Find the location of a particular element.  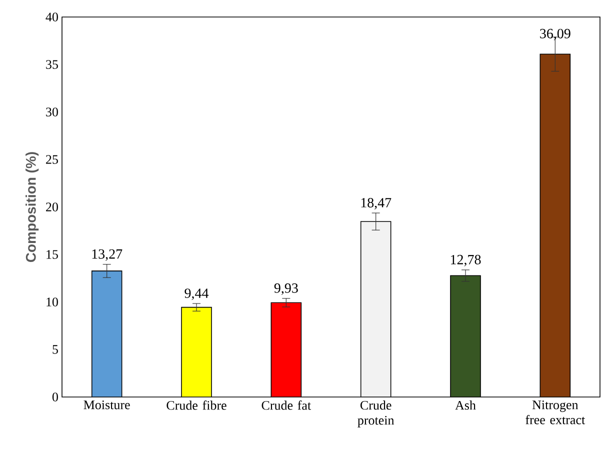

y-tick-label: 40 is located at coordinates (52, 17).